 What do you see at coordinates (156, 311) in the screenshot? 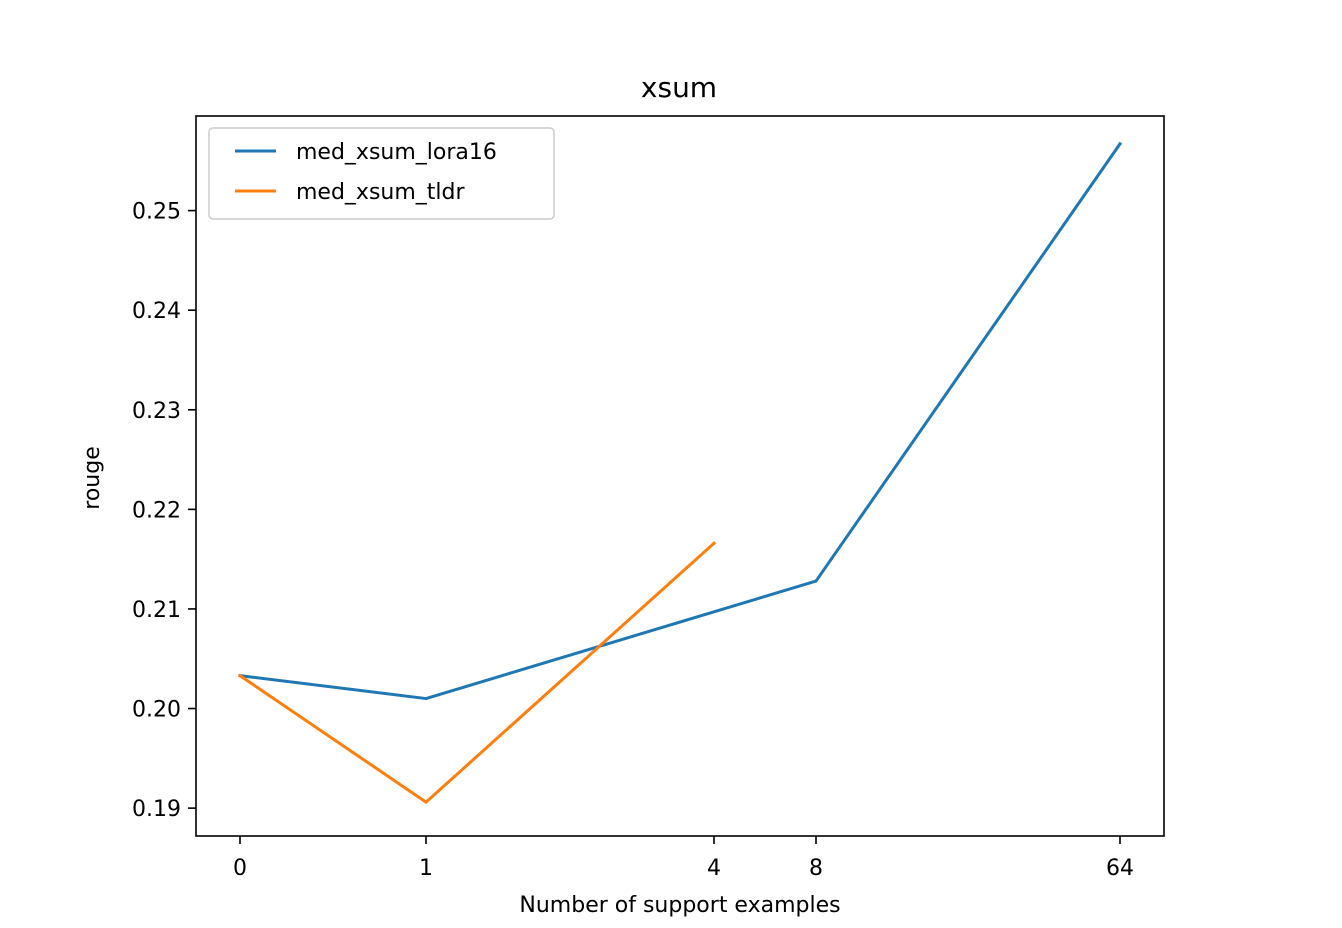
I see `y-tick-label: 0.24` at bounding box center [156, 311].